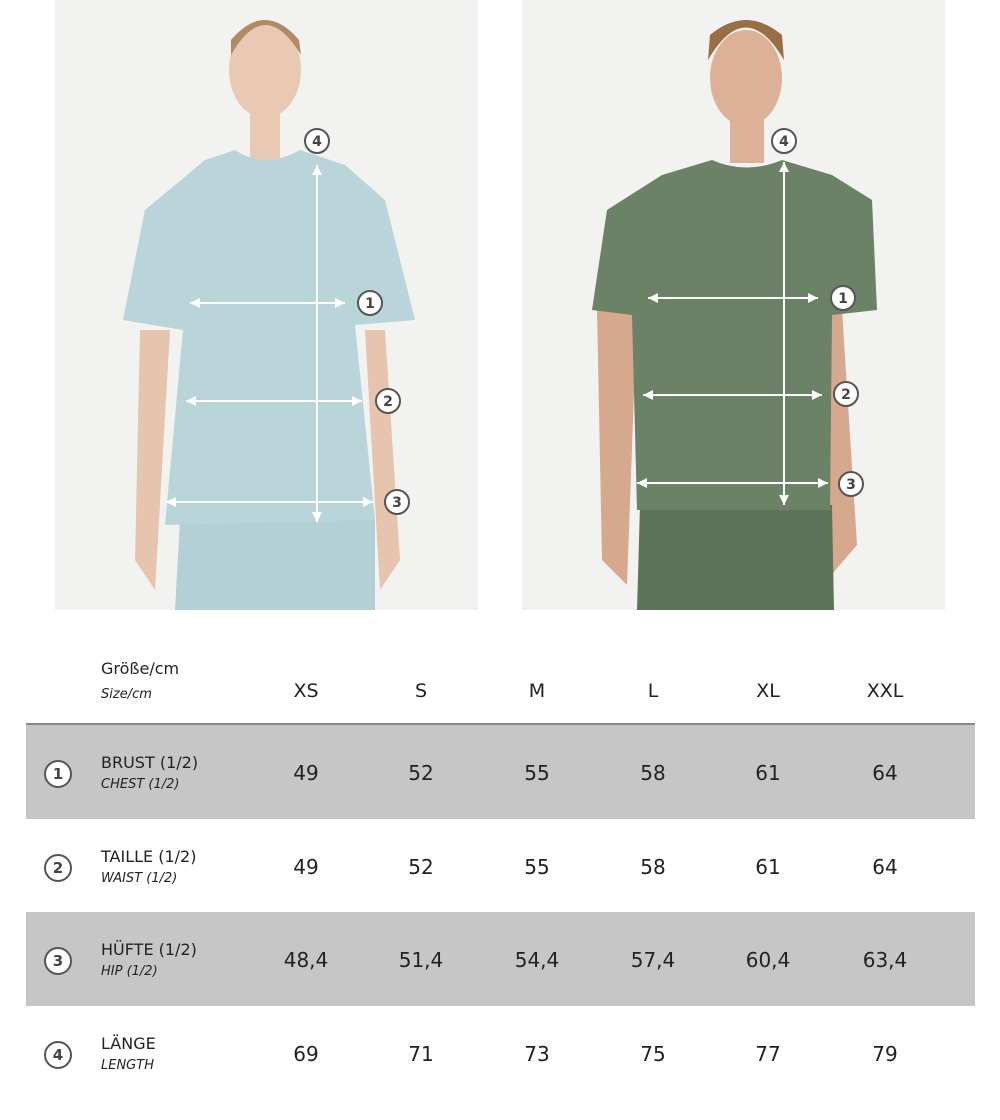 The width and height of the screenshot is (1000, 1120). What do you see at coordinates (421, 691) in the screenshot?
I see `size-column-header: S` at bounding box center [421, 691].